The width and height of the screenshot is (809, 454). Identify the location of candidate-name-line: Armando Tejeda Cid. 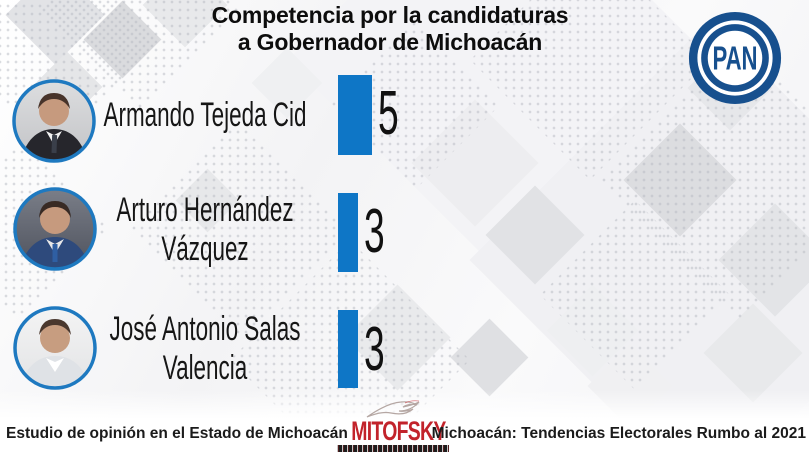
(205, 115).